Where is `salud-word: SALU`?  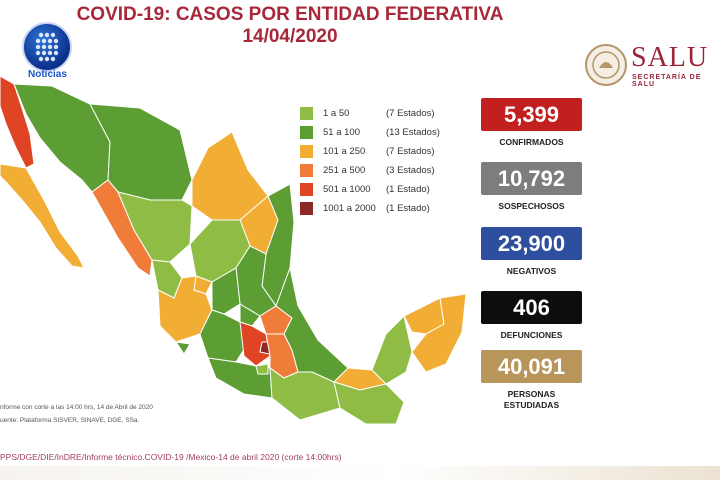 salud-word: SALU is located at coordinates (670, 57).